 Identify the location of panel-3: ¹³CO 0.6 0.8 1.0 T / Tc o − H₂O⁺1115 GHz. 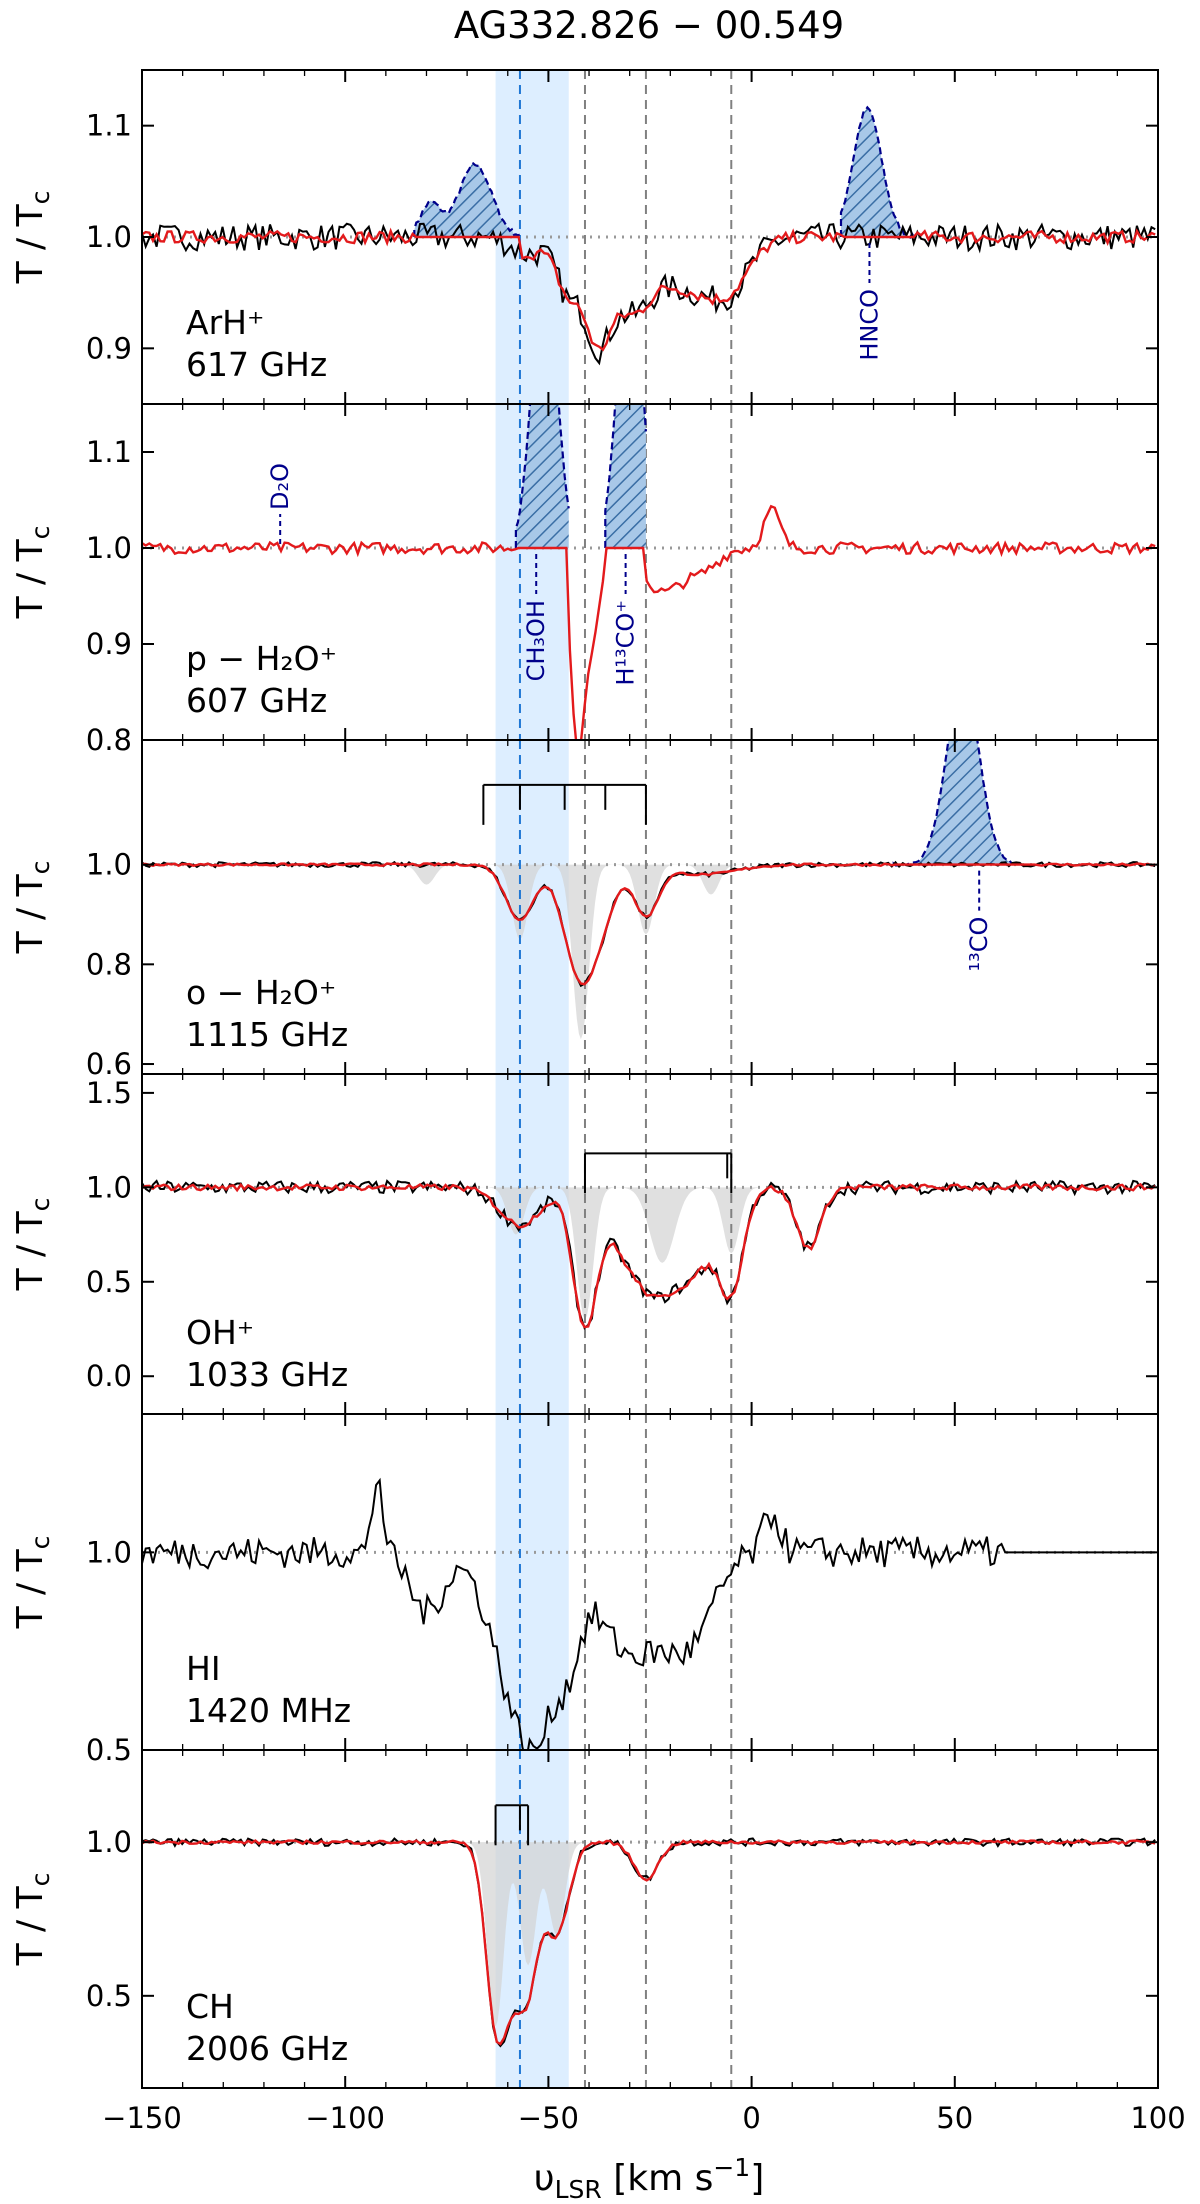
(584, 910).